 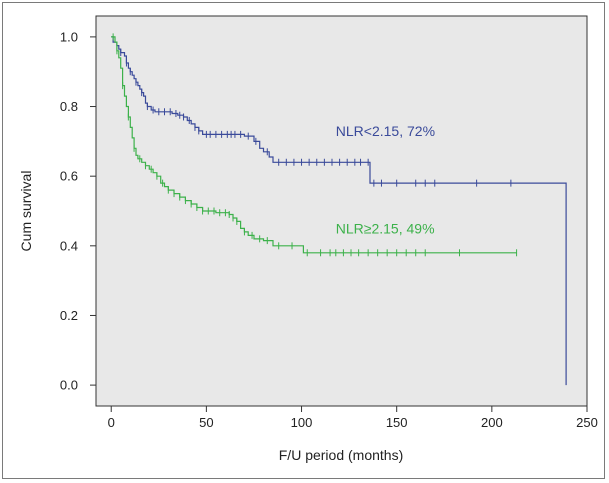 I want to click on x-tick-label: 200, so click(x=492, y=422).